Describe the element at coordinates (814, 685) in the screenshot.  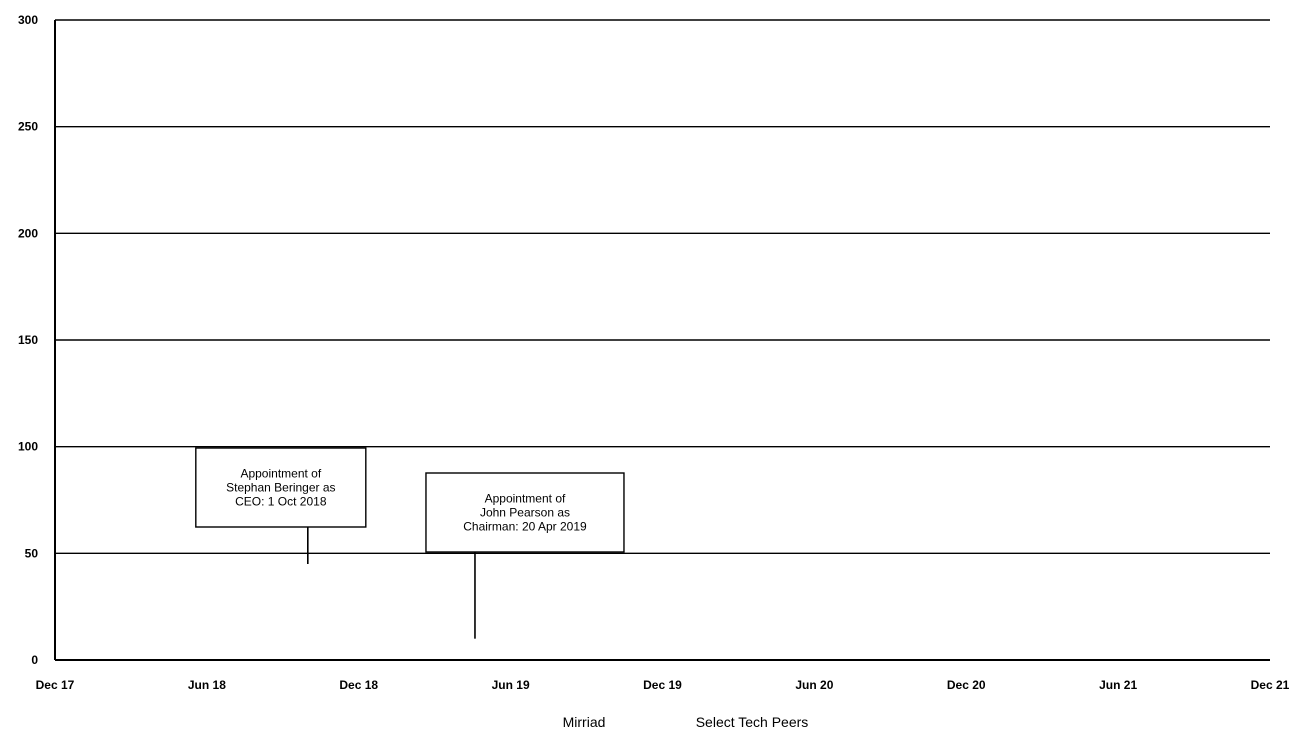
I see `x-tick-label: Jun 20` at that location.